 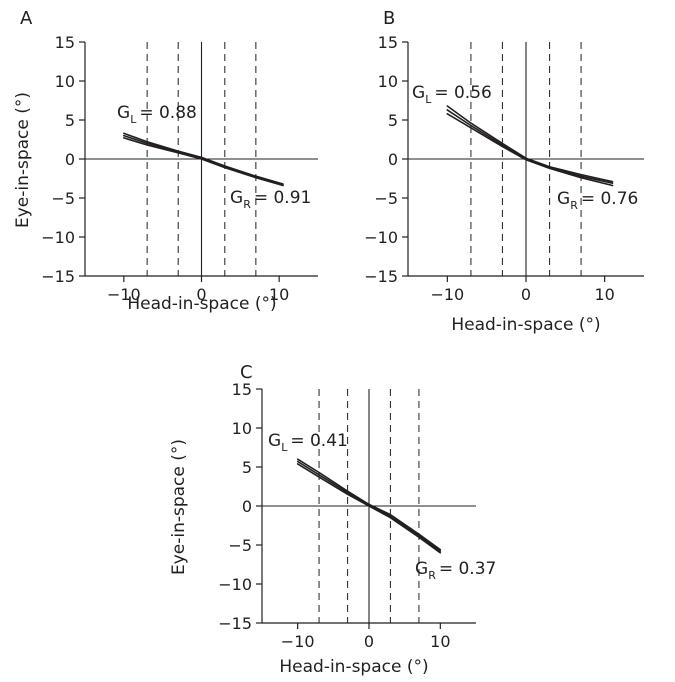 What do you see at coordinates (525, 325) in the screenshot?
I see `panel-b-x-axis-title: Head-in-space (°)` at bounding box center [525, 325].